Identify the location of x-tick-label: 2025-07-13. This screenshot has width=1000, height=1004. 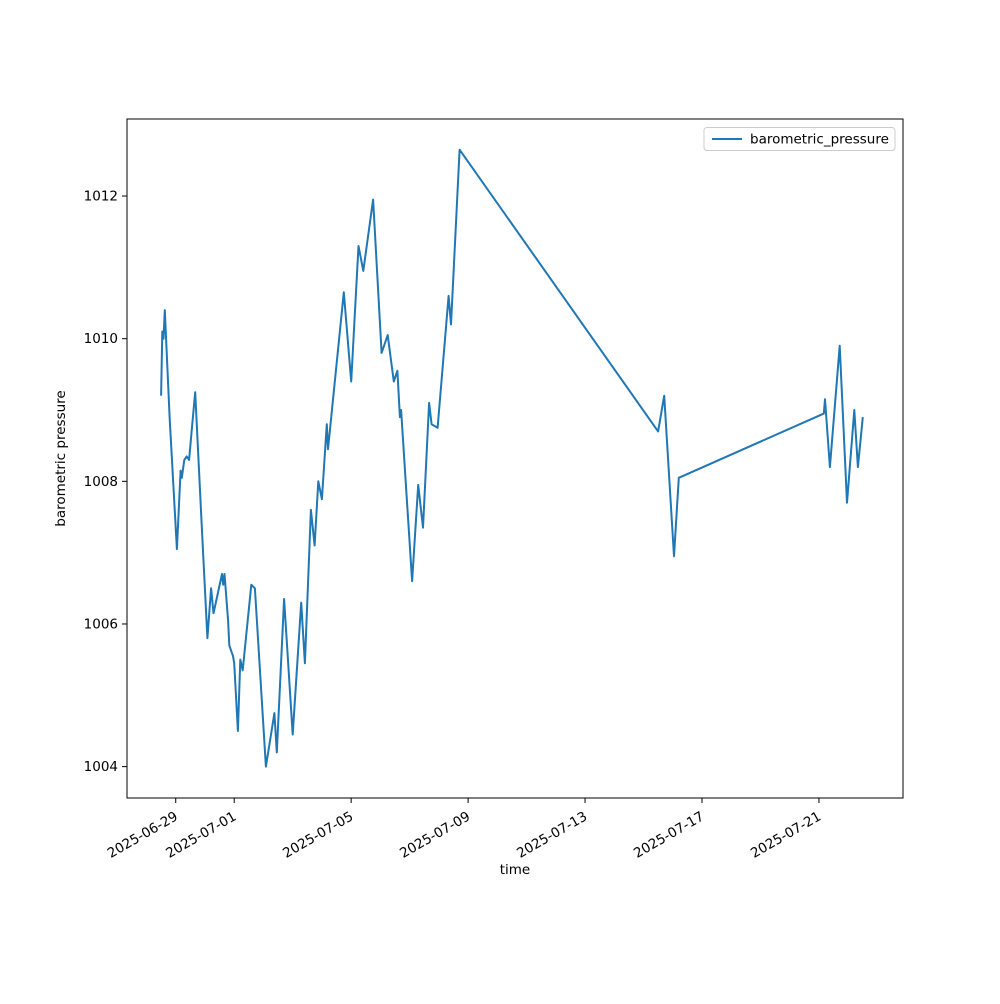
(552, 835).